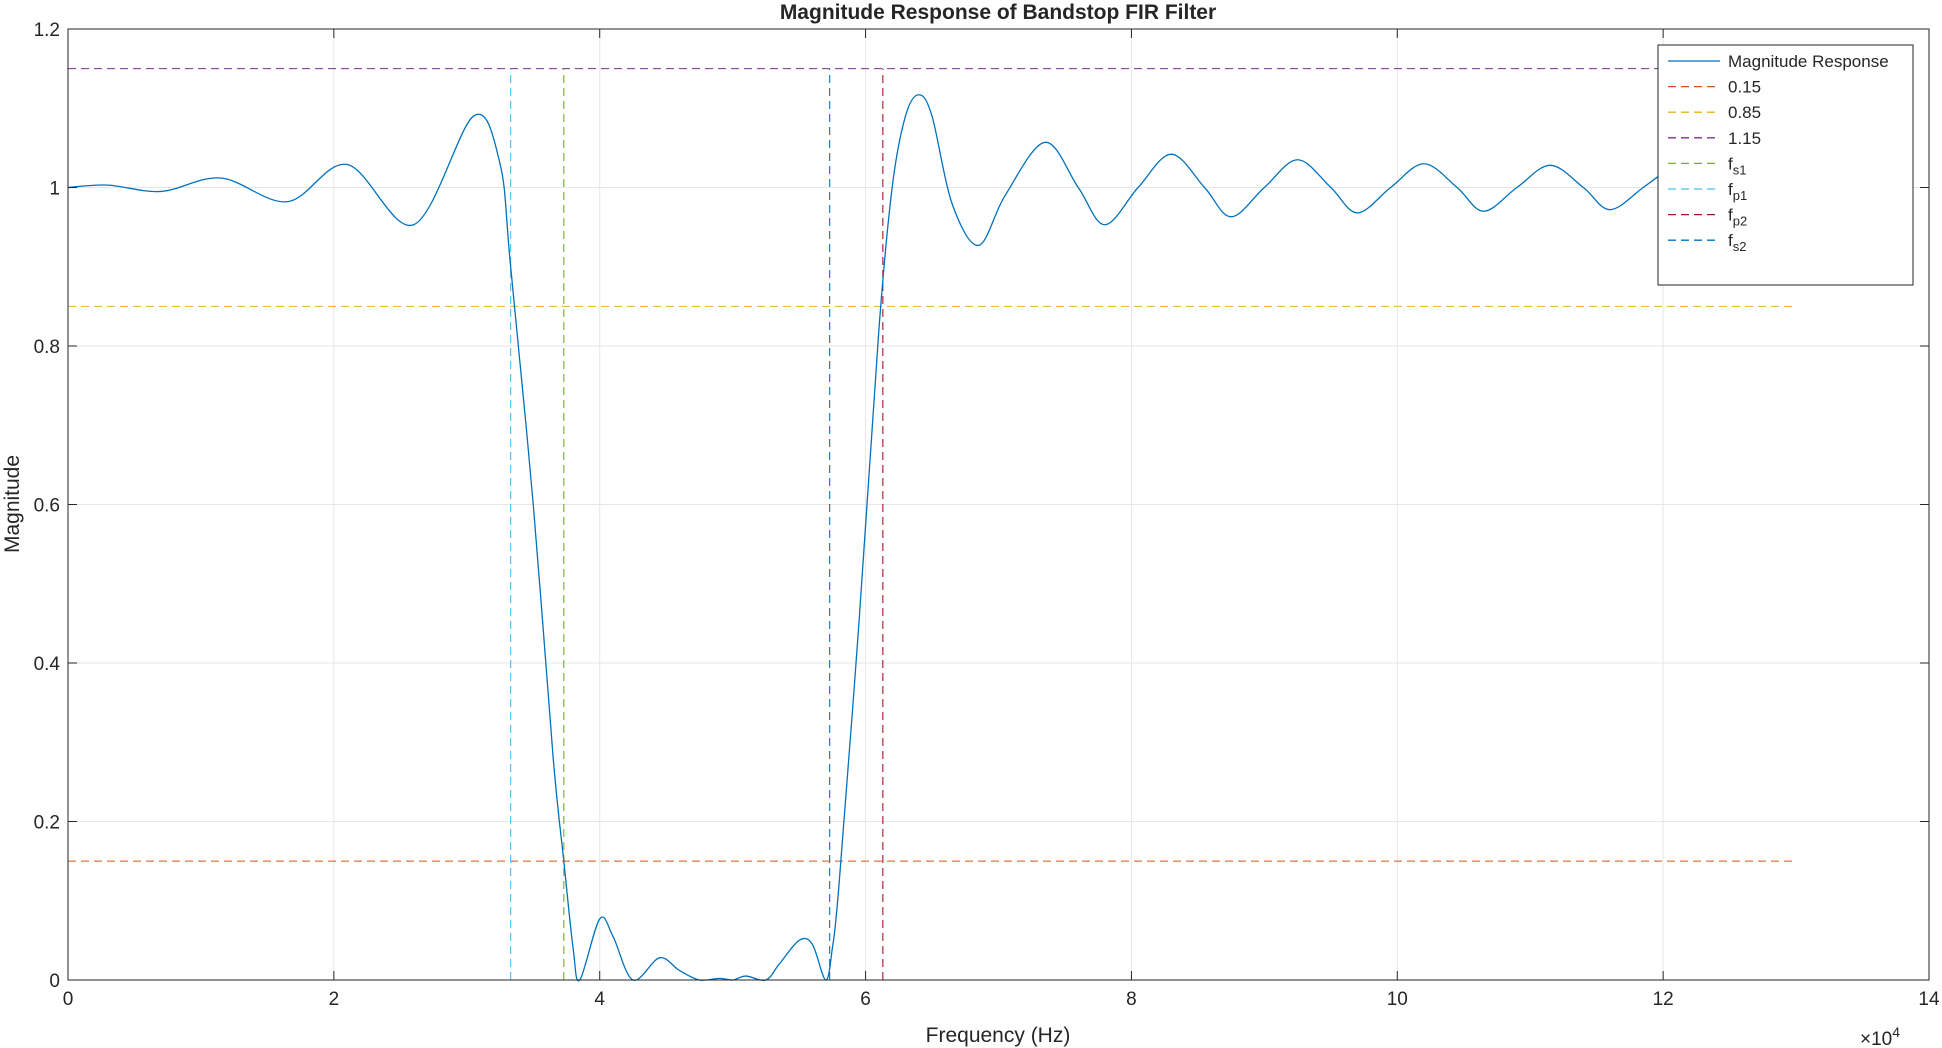  Describe the element at coordinates (1397, 999) in the screenshot. I see `x-tick-label: 10` at that location.